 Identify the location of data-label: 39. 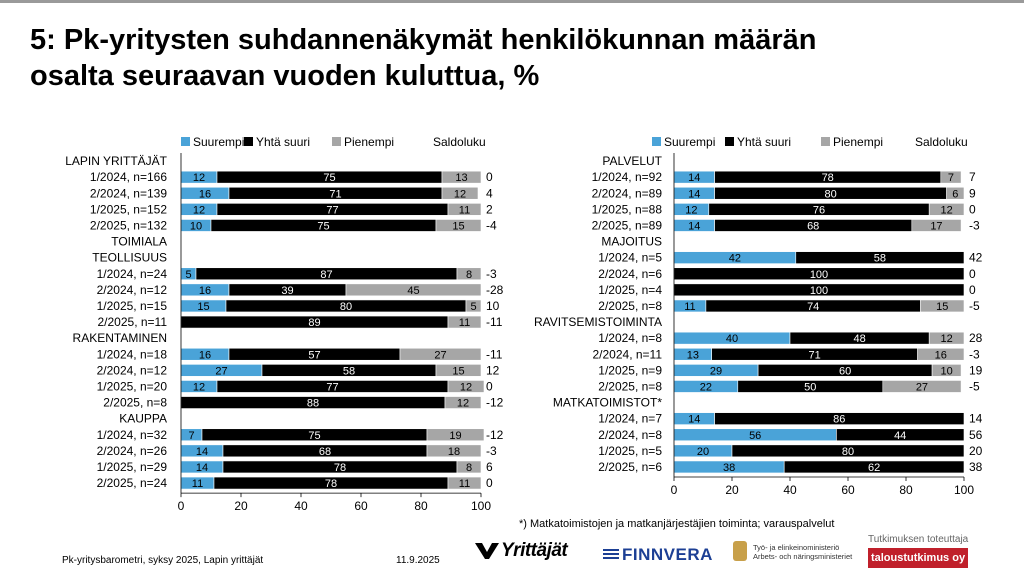
(287, 291).